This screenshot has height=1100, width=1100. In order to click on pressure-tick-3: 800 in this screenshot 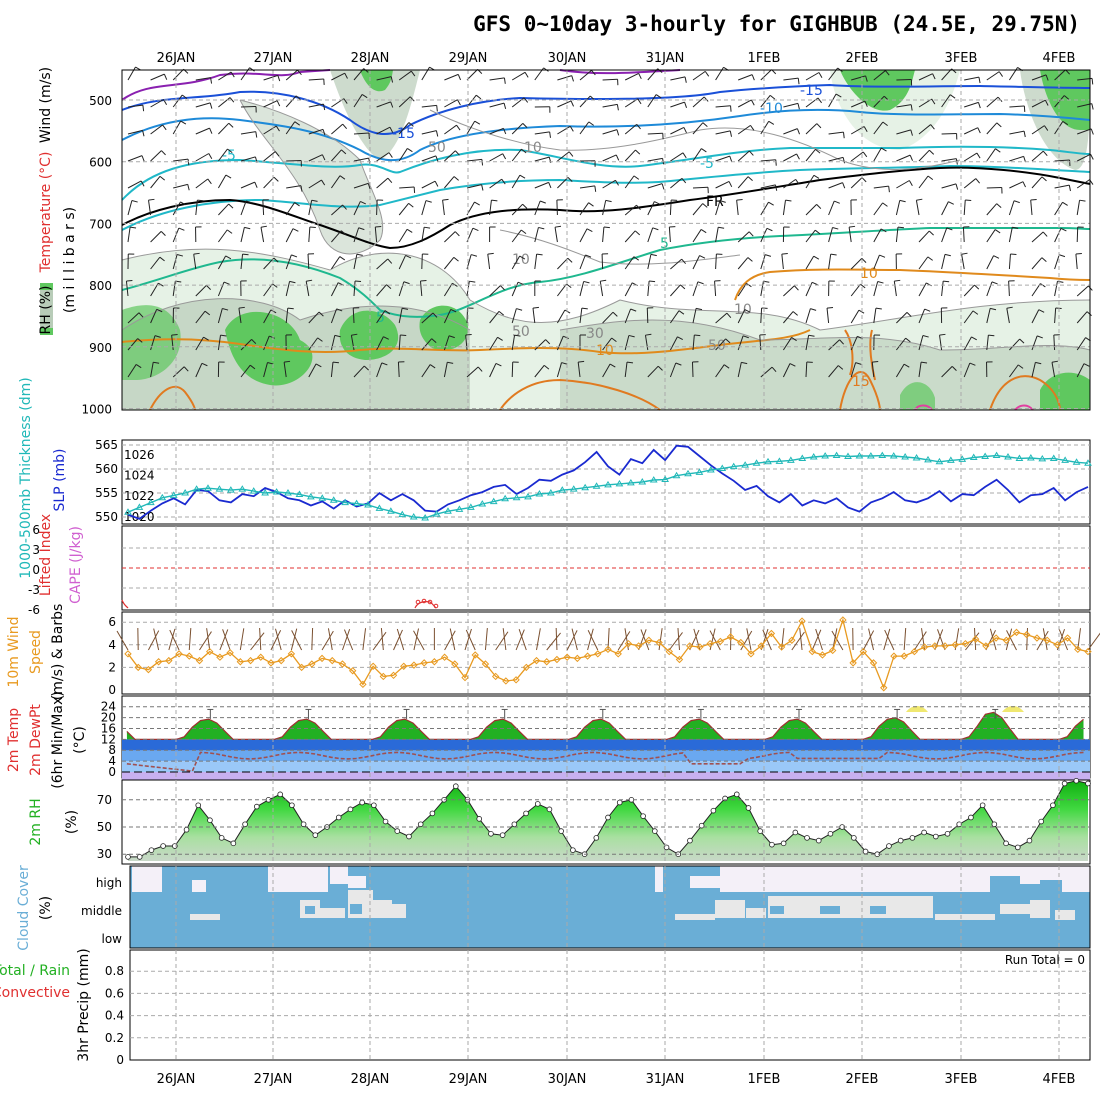, I will do `click(100, 286)`.